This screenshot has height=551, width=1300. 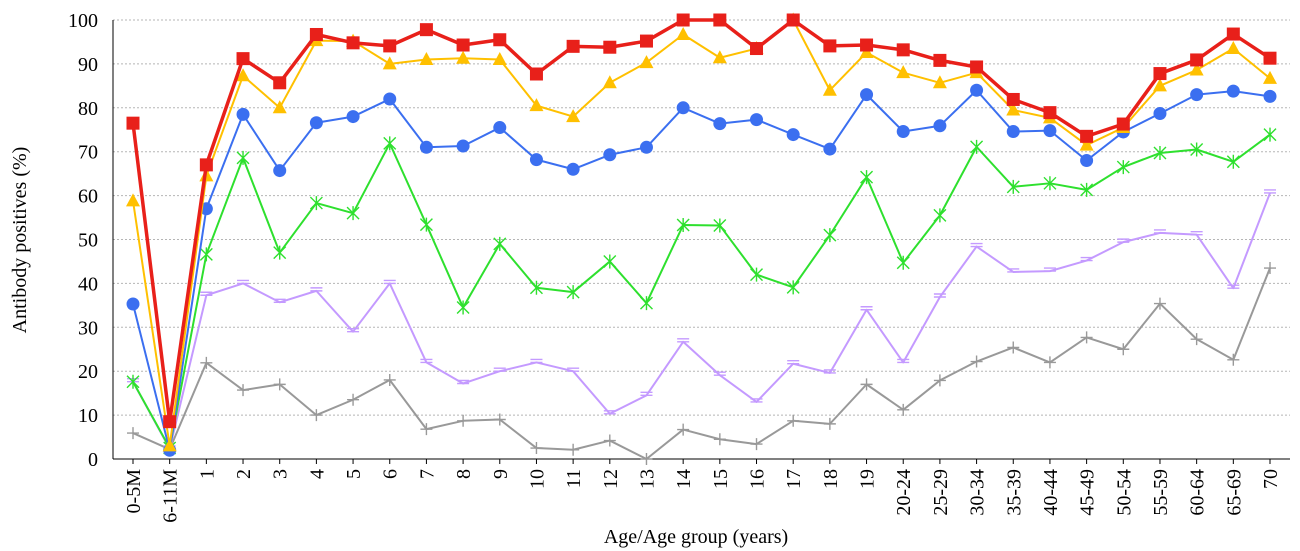 What do you see at coordinates (1198, 492) in the screenshot?
I see `x-tick-label: 60-64` at bounding box center [1198, 492].